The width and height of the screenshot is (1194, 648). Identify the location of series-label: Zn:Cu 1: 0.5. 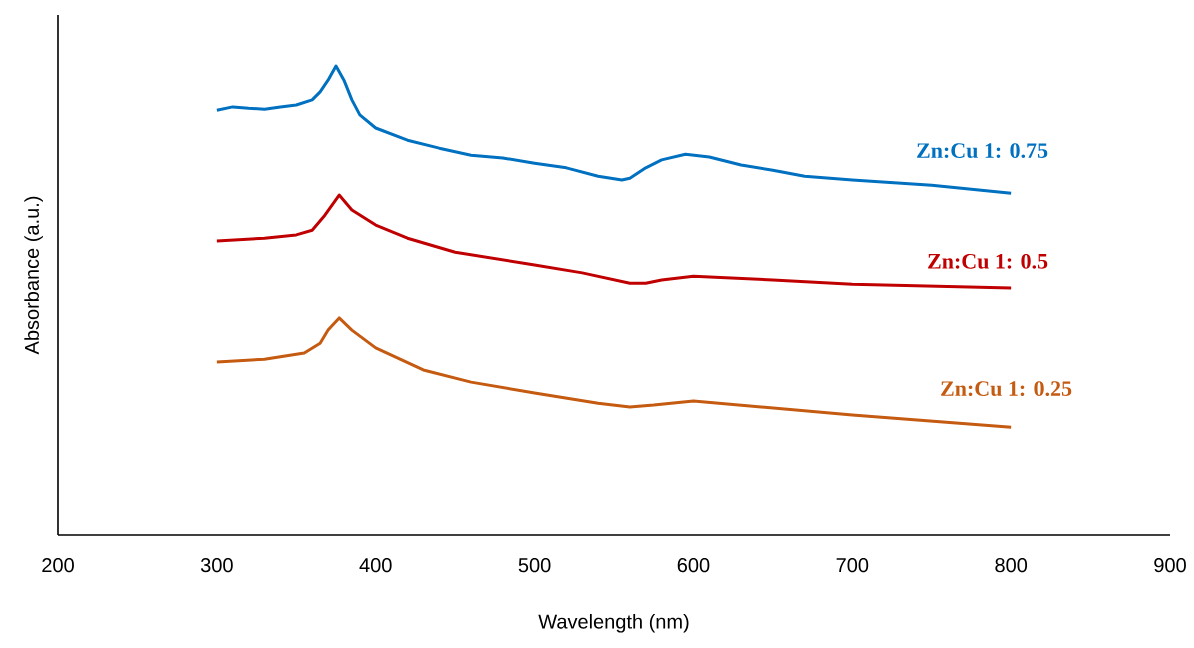
(988, 261).